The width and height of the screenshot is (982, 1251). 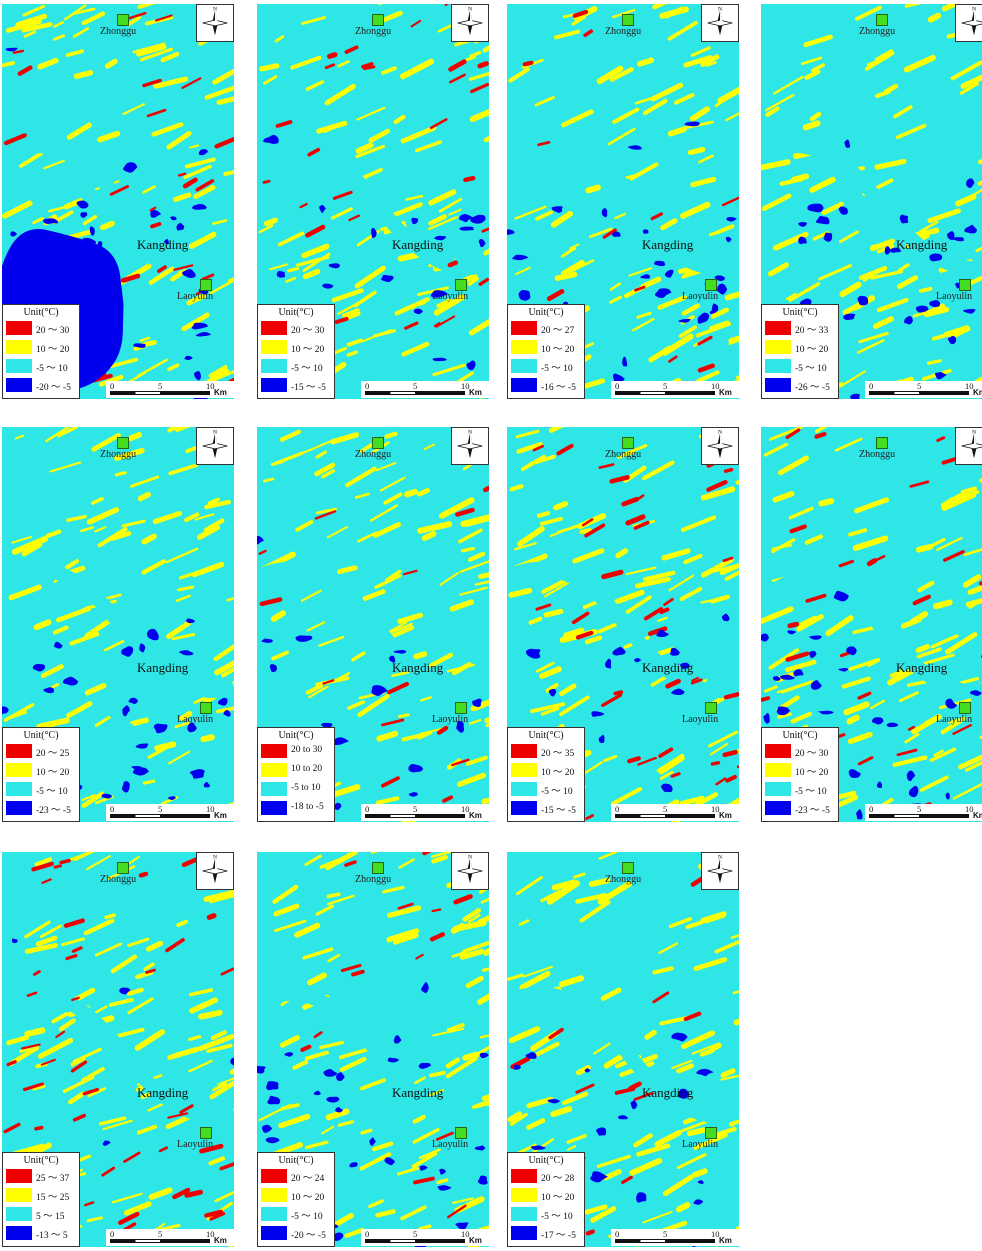 What do you see at coordinates (53, 1198) in the screenshot?
I see `legend-range-label: 15 ～ 25` at bounding box center [53, 1198].